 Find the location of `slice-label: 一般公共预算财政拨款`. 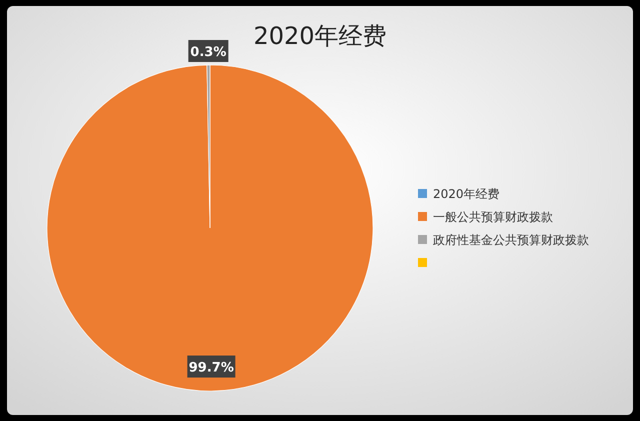

slice-label: 一般公共预算财政拨款 is located at coordinates (493, 217).